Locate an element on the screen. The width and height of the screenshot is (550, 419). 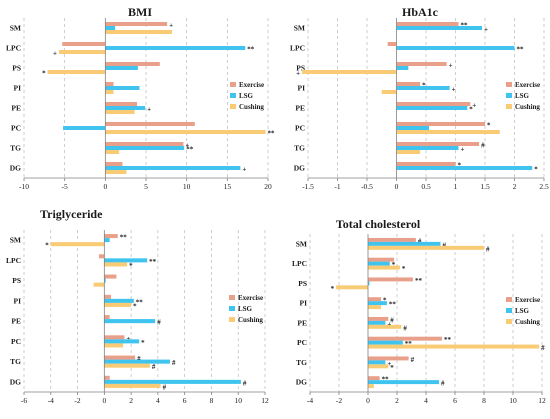
bar-cushing-ps is located at coordinates (352, 287).